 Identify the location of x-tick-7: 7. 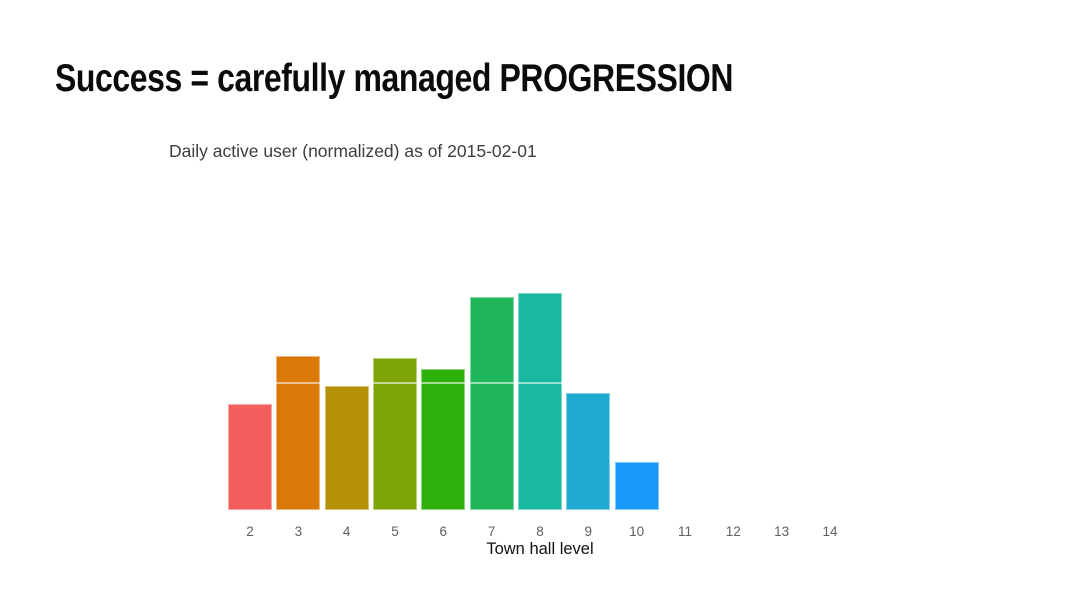
(491, 531).